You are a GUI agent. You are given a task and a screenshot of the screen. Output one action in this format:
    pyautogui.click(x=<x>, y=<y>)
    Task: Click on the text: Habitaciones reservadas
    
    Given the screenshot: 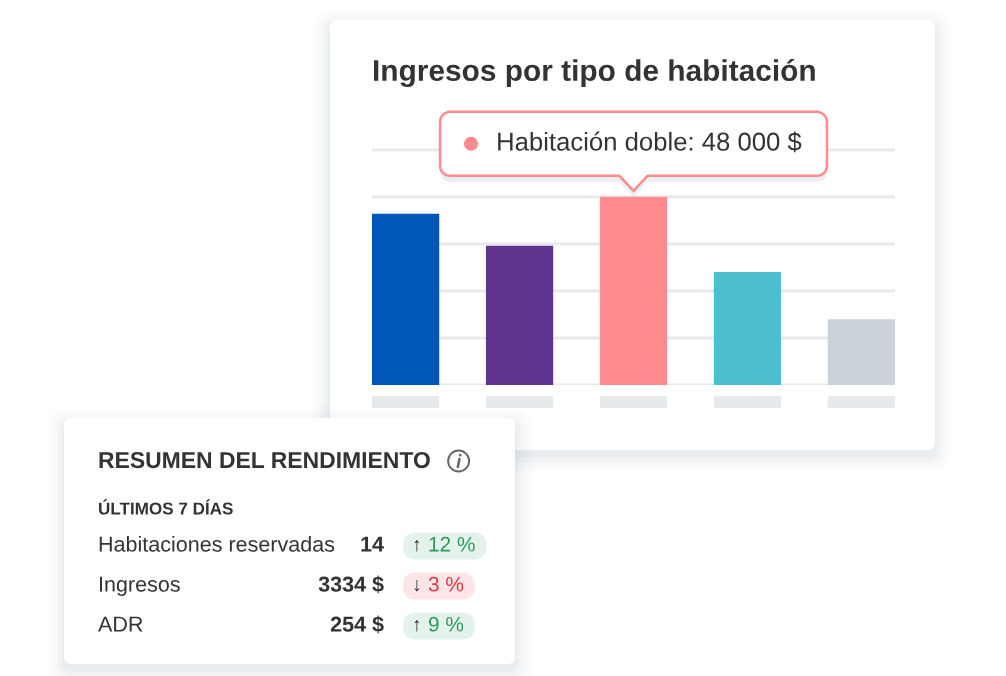 What is the action you would take?
    pyautogui.click(x=217, y=543)
    